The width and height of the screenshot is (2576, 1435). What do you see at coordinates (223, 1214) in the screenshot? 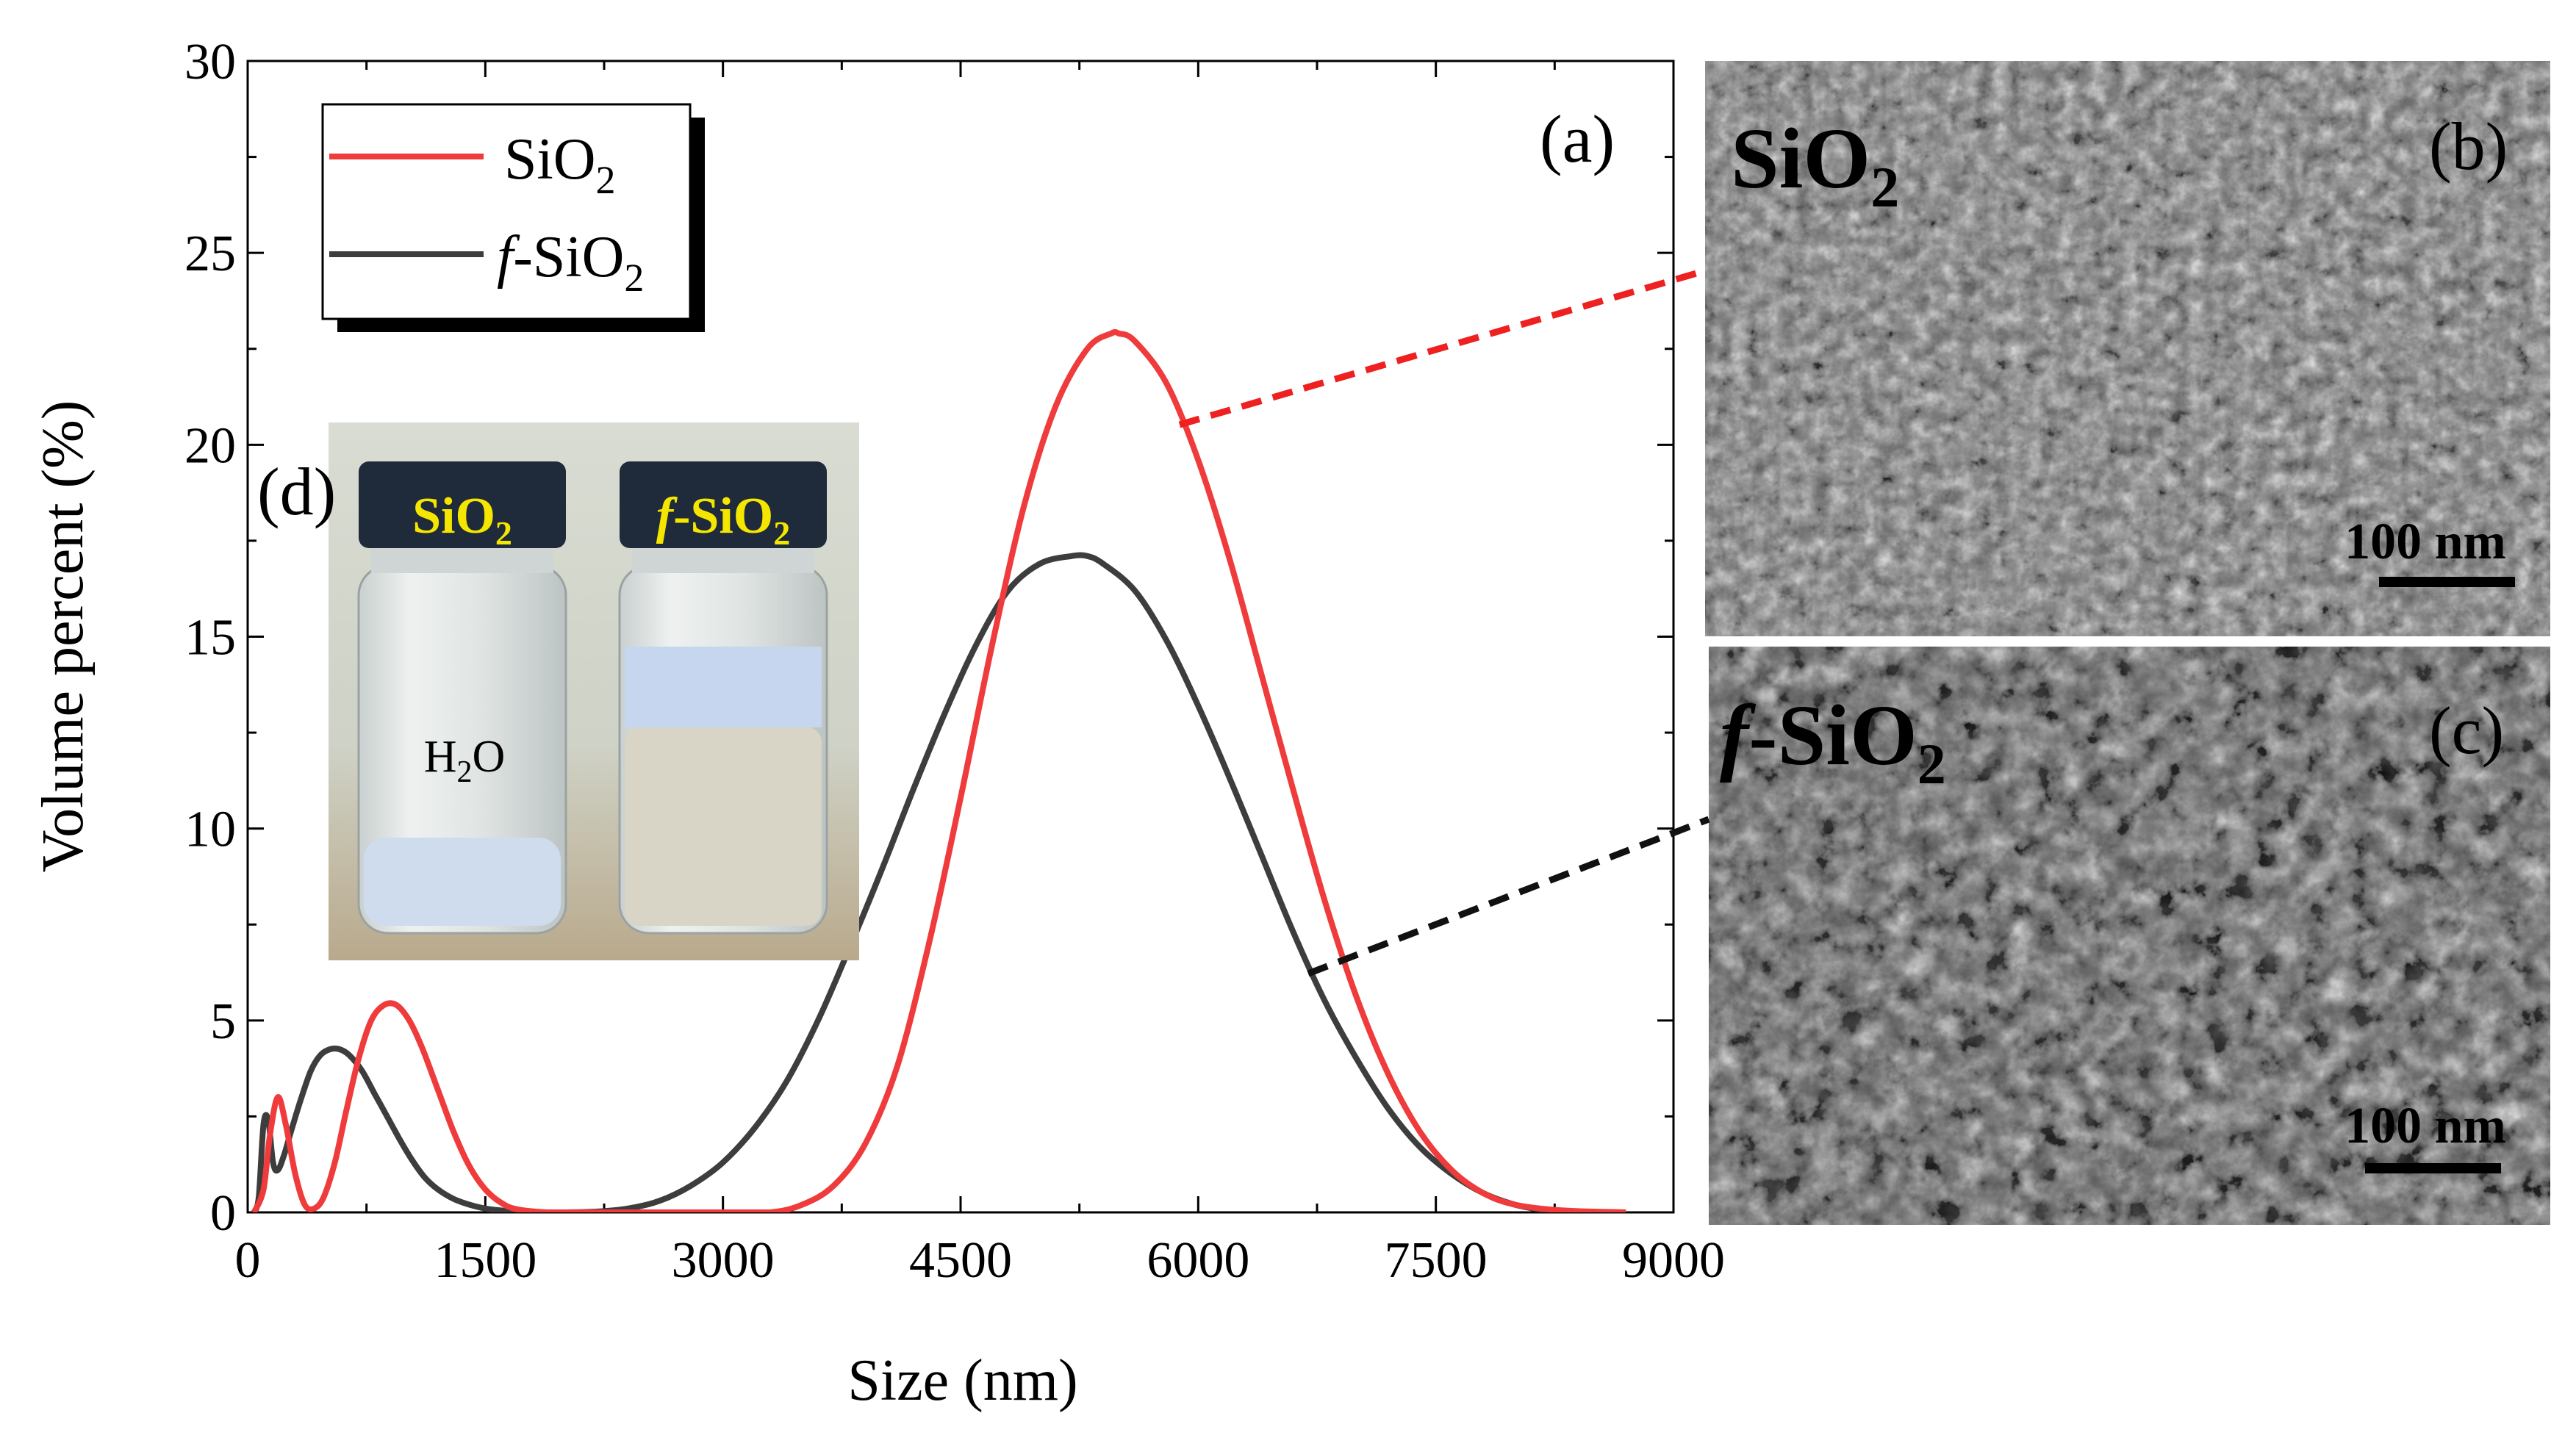
I see `y-tick-label: 0` at bounding box center [223, 1214].